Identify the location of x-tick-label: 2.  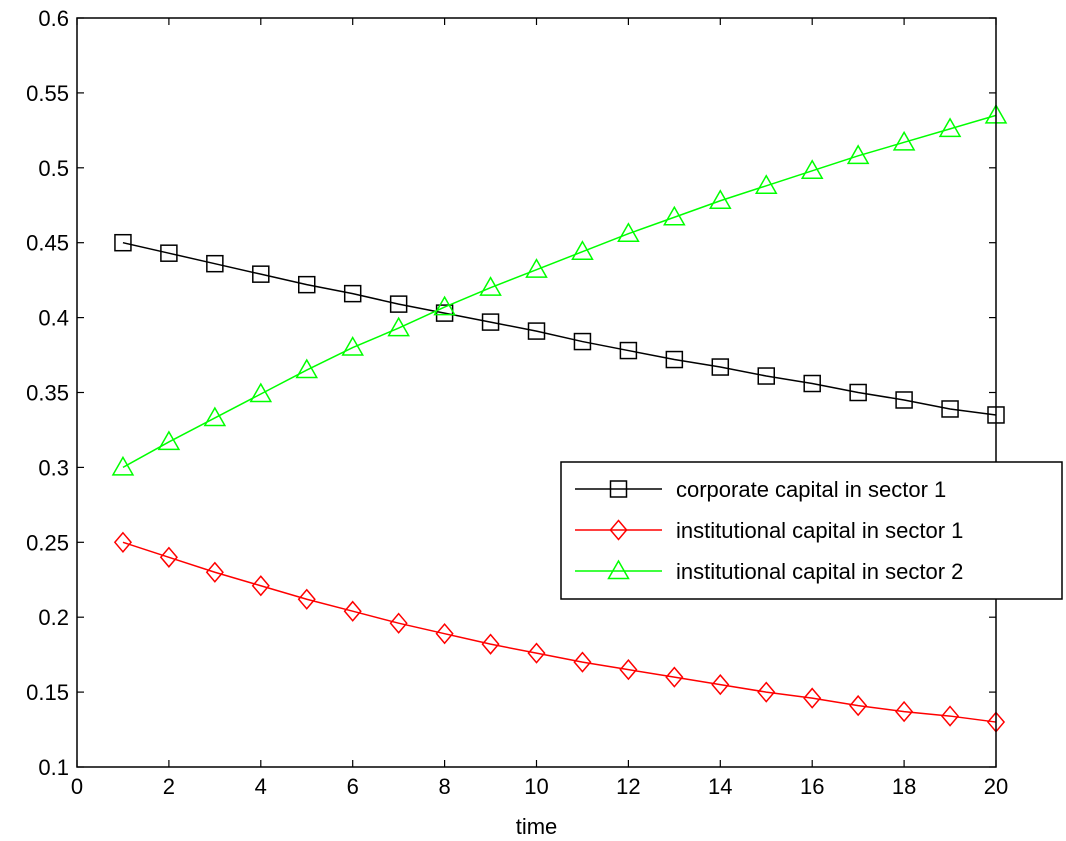
(169, 786).